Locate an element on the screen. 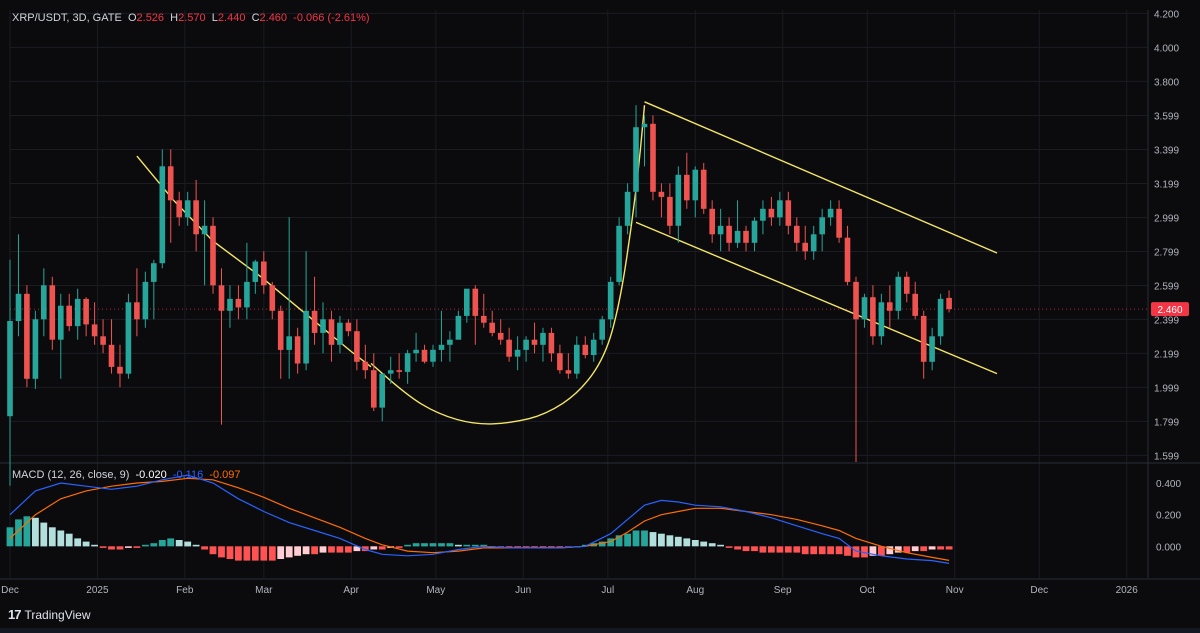 This screenshot has height=633, width=1200. high-value: 2.570 is located at coordinates (192, 18).